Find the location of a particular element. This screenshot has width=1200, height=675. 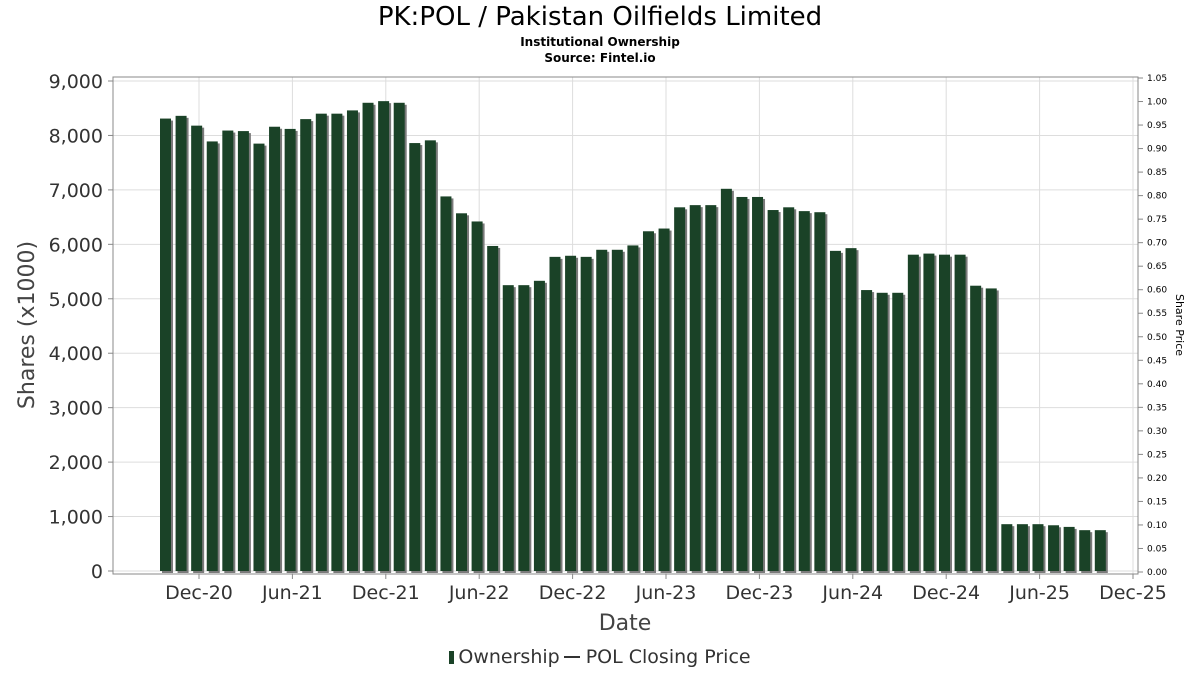

y-tick-label: 0 is located at coordinates (97, 572).